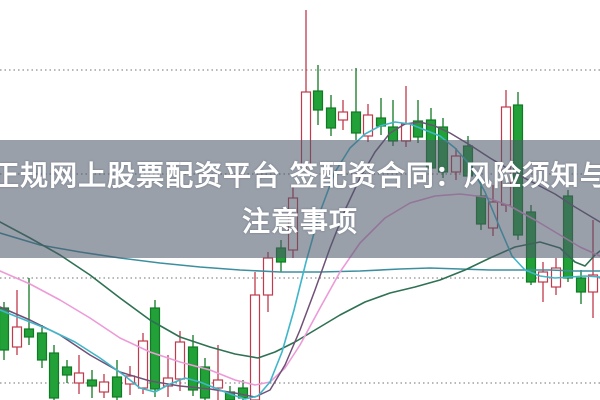 The width and height of the screenshot is (600, 400). I want to click on headline-line-1: 正规网上股票配资平台 签配资合同：风险须知与, so click(300, 175).